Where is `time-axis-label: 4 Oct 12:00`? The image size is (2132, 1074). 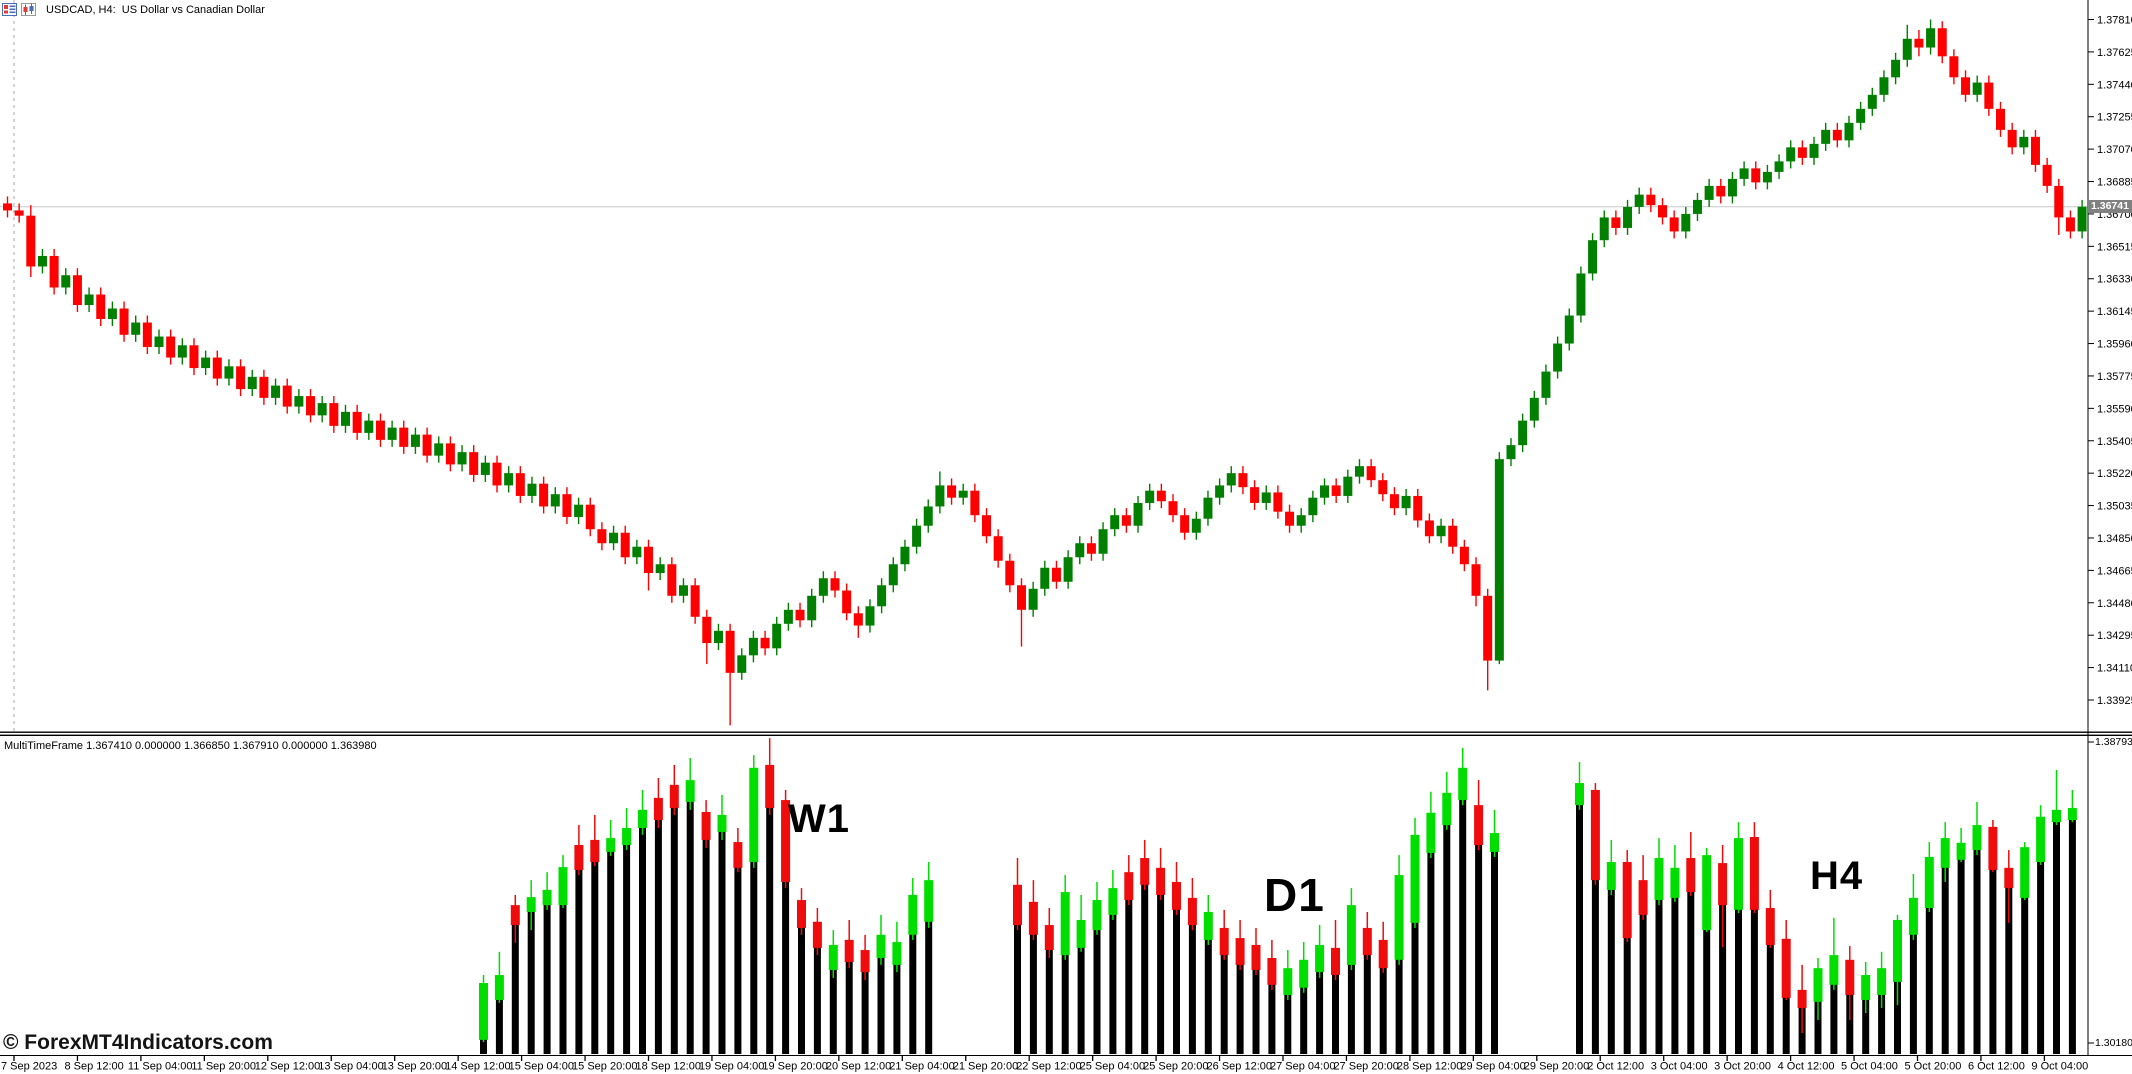 time-axis-label: 4 Oct 12:00 is located at coordinates (1806, 1067).